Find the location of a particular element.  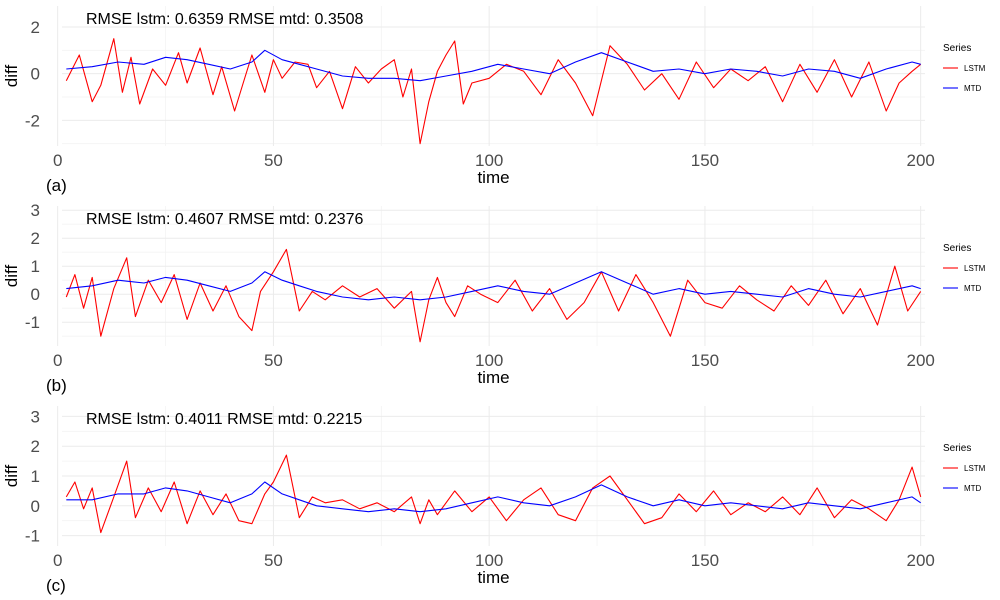

rmse-annotation: RMSE lstm: 0.6359 RMSE mtd: 0.3508 is located at coordinates (225, 19).